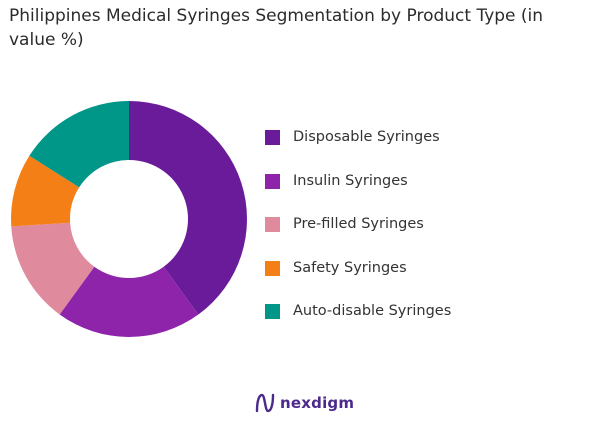 The height and width of the screenshot is (426, 602). I want to click on brand-logo: nexdigm, so click(314, 403).